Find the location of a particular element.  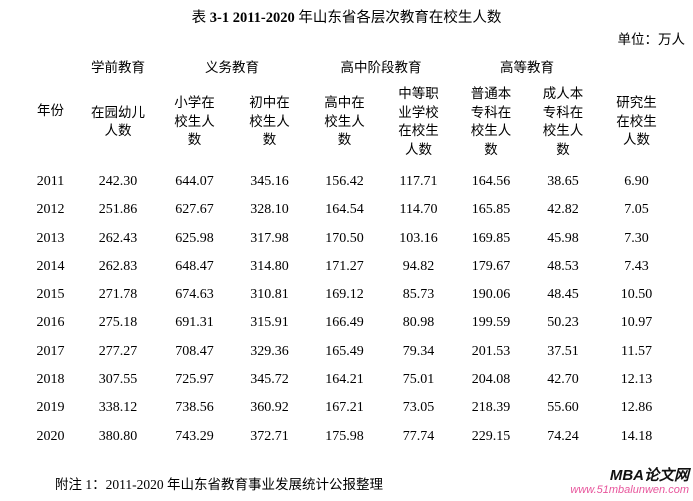

cell-senior: 169.12 is located at coordinates (344, 295).